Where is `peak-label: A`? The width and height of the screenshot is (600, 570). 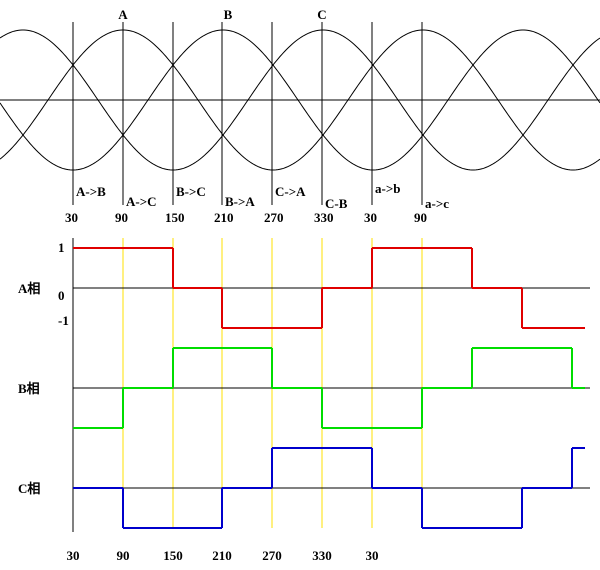 peak-label: A is located at coordinates (123, 14).